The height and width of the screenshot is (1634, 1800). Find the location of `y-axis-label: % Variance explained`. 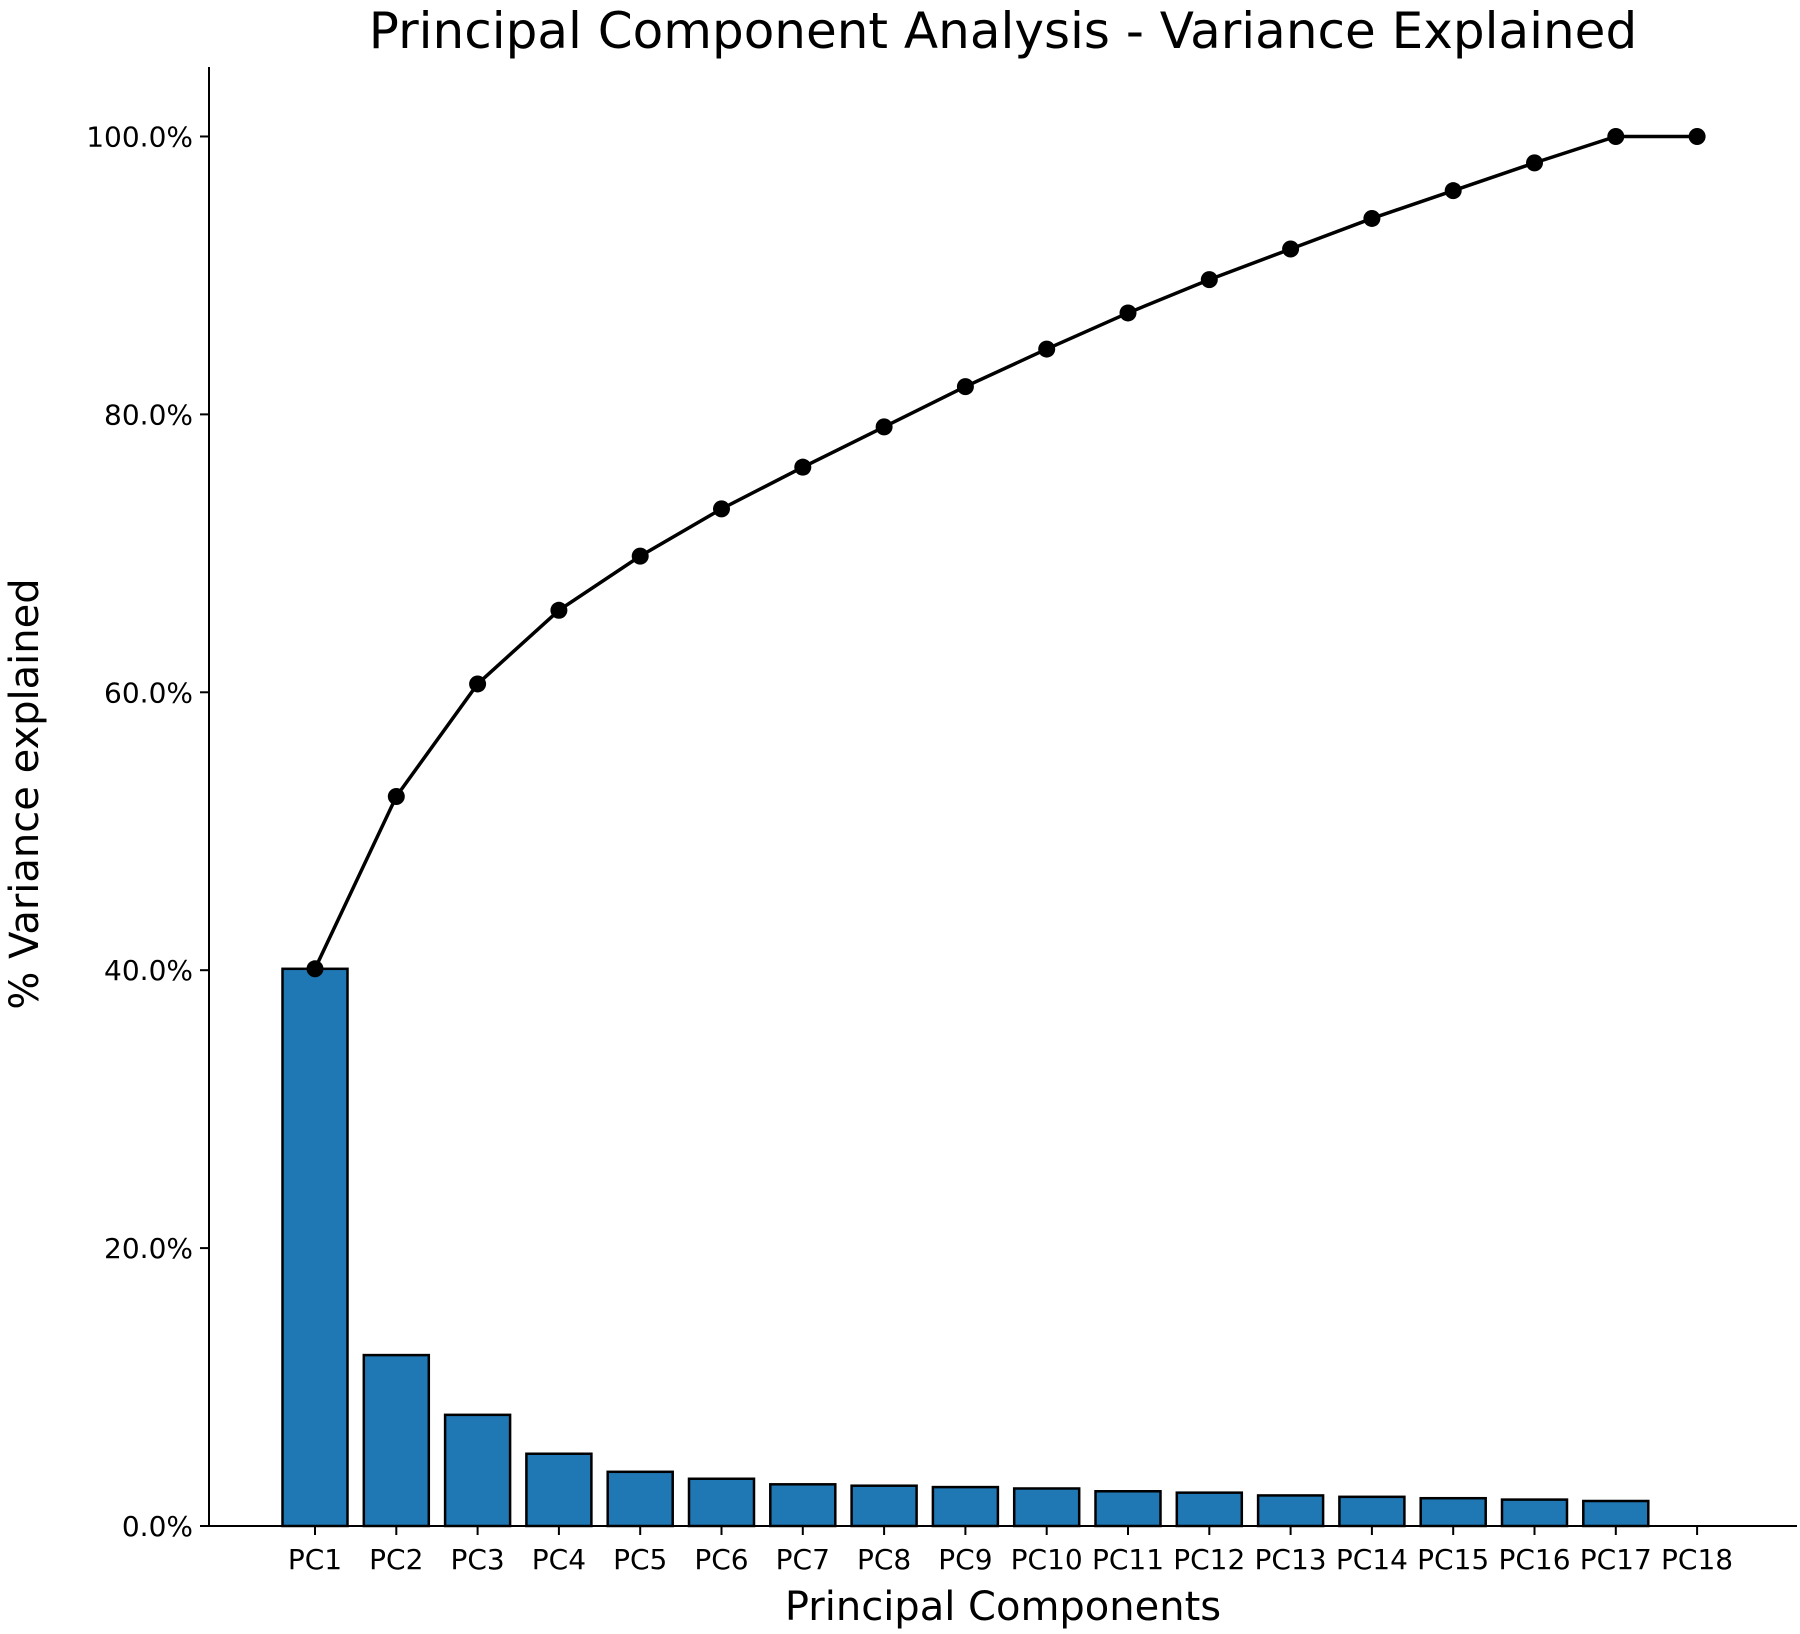

y-axis-label: % Variance explained is located at coordinates (25, 793).